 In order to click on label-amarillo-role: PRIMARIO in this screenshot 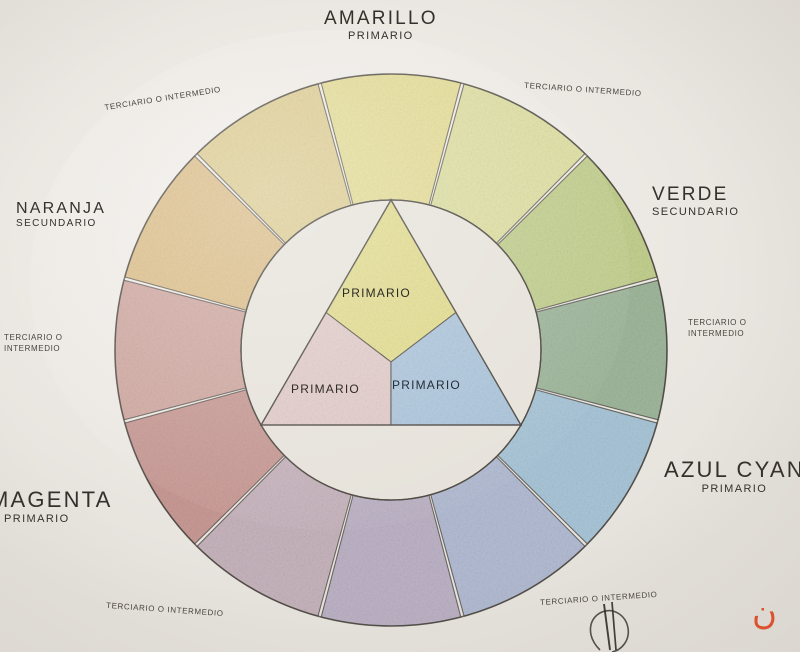, I will do `click(381, 36)`.